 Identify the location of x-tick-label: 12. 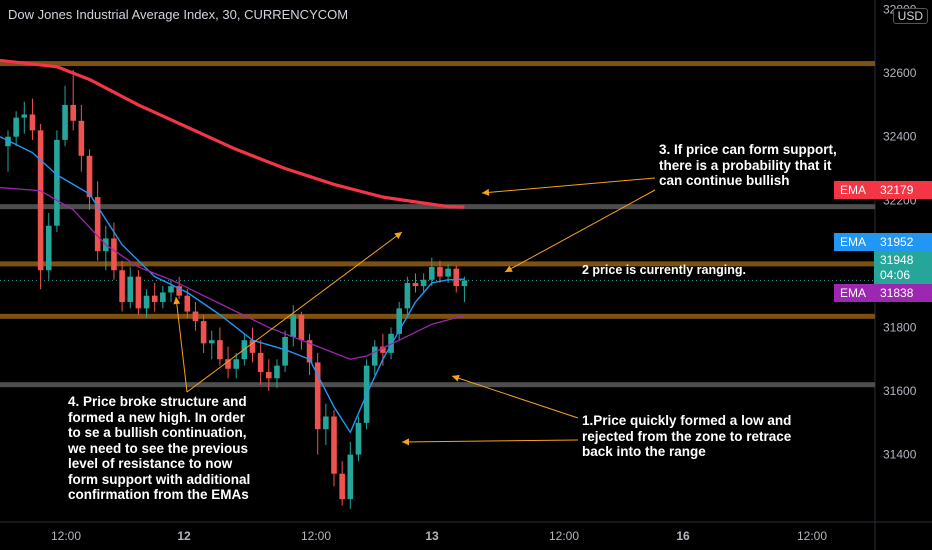
(184, 536).